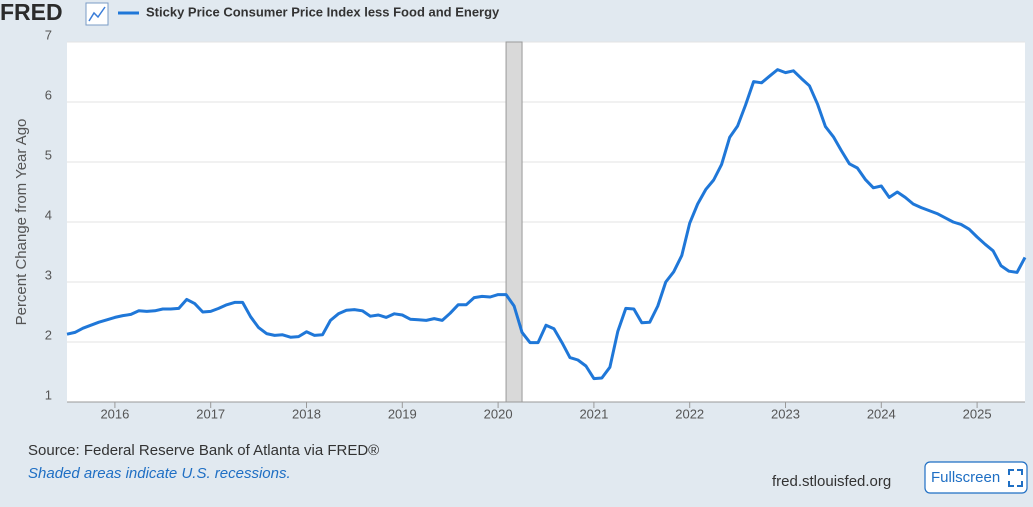 The width and height of the screenshot is (1033, 507). What do you see at coordinates (48, 94) in the screenshot?
I see `y-tick-label: 6` at bounding box center [48, 94].